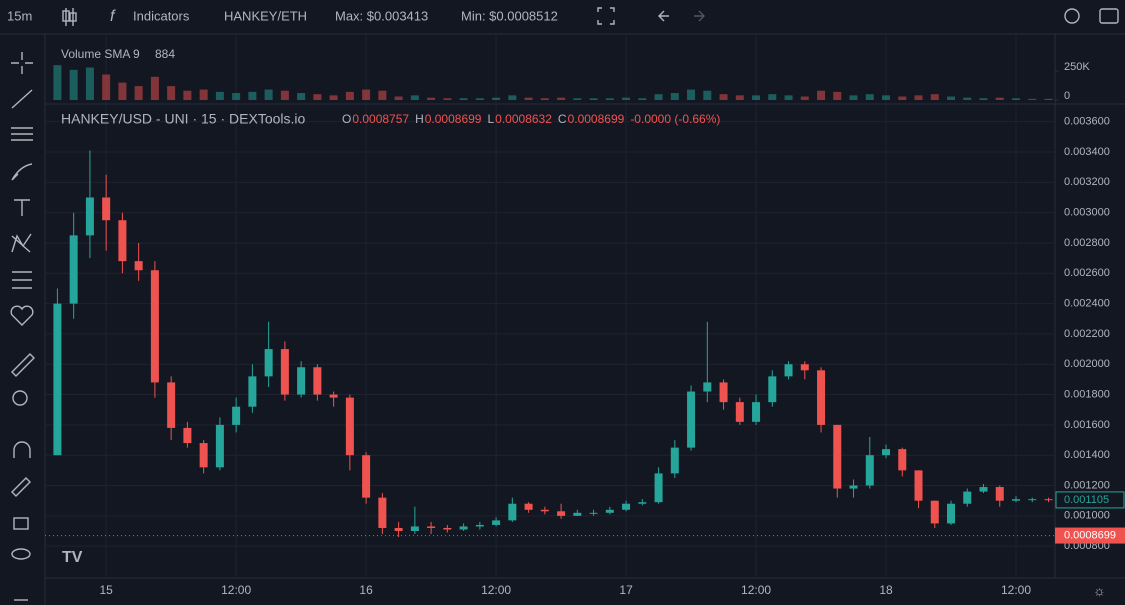 The width and height of the screenshot is (1125, 605). What do you see at coordinates (1087, 334) in the screenshot?
I see `y-tick-label: 0.002200` at bounding box center [1087, 334].